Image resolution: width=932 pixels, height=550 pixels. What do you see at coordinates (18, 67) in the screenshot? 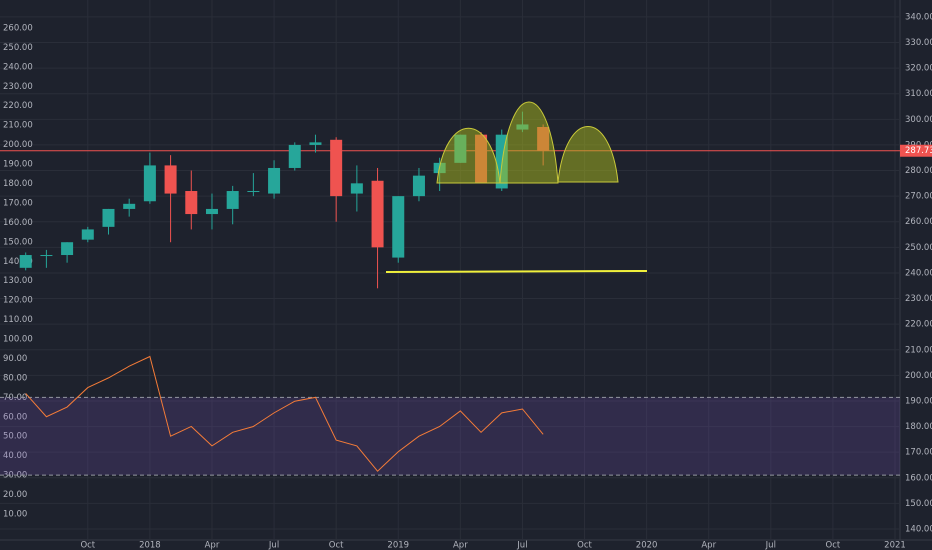
I see `y-tick-label: 240.00` at bounding box center [18, 67].